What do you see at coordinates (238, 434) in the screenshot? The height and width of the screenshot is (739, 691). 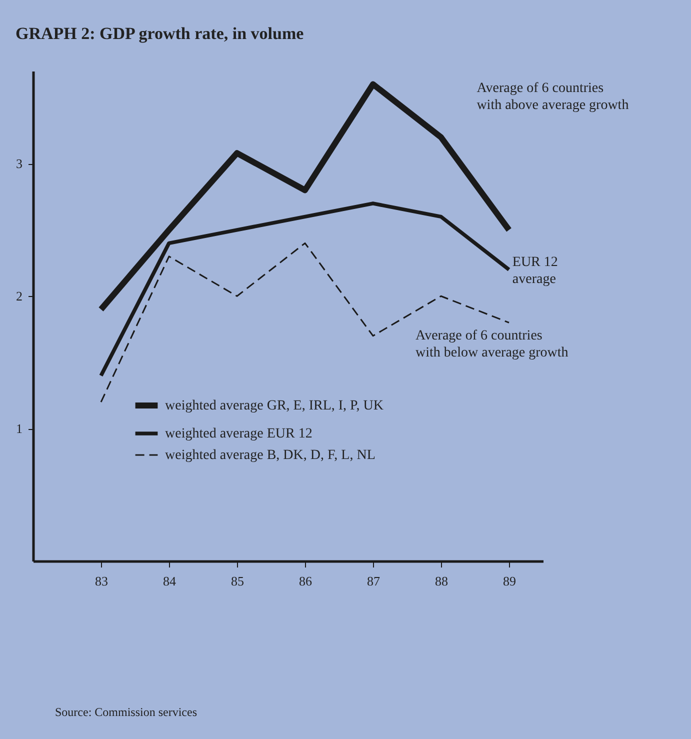 I see `legend-label: weighted average EUR 12` at bounding box center [238, 434].